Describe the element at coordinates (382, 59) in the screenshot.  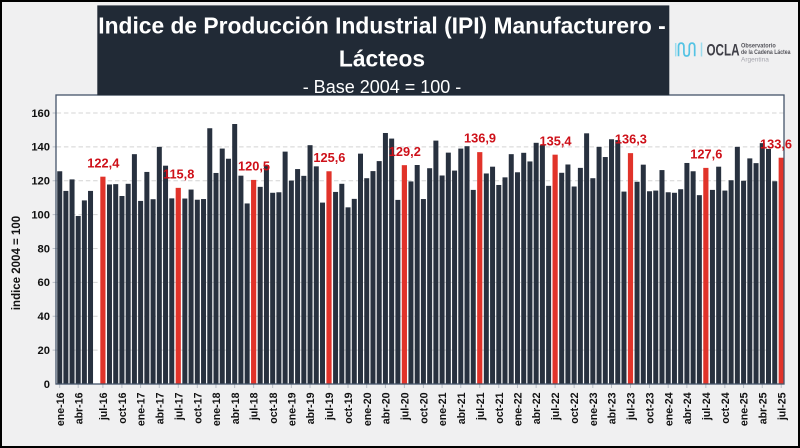
I see `svg-text: Lácteos` at that location.